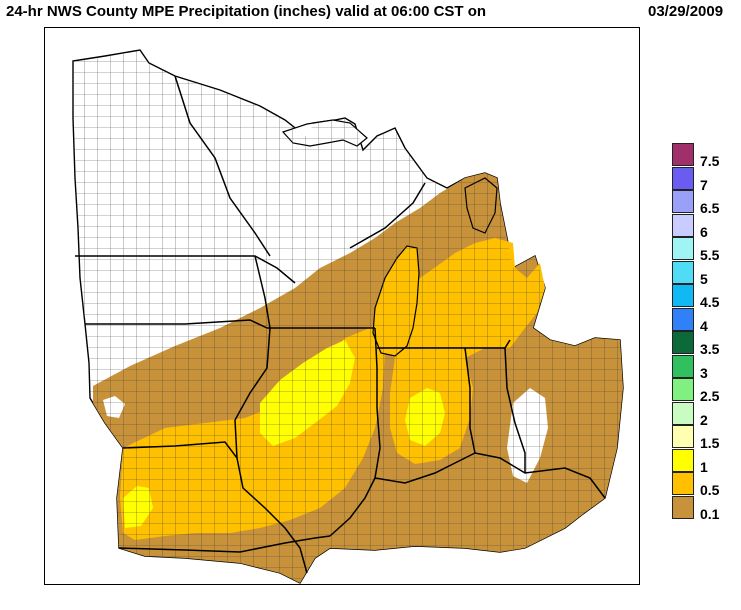 This screenshot has height=610, width=741. I want to click on legend-label: 6, so click(704, 231).